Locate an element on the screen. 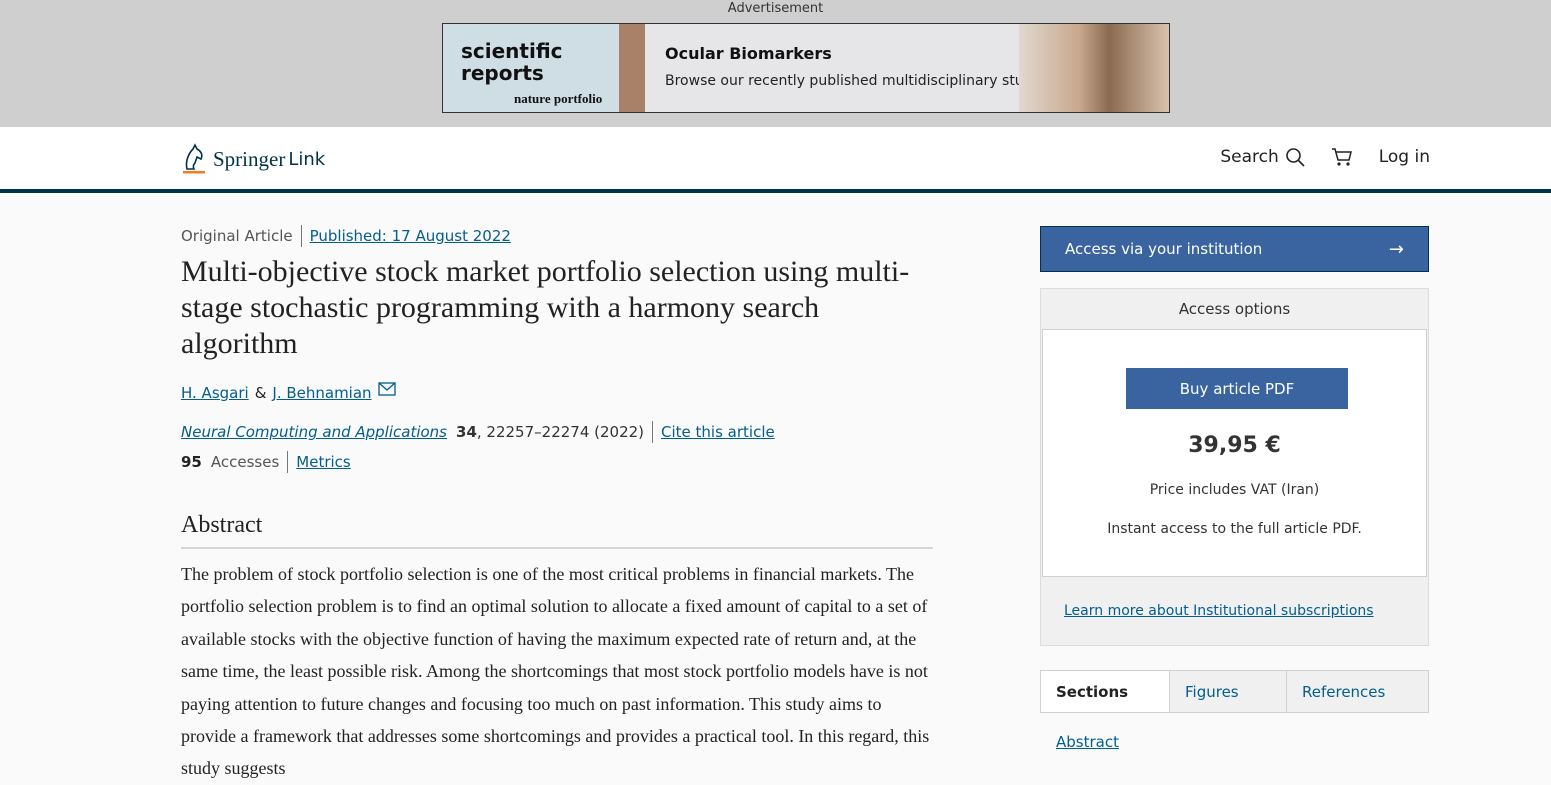  vat-note: Price includes VAT (Iran) is located at coordinates (1234, 490).